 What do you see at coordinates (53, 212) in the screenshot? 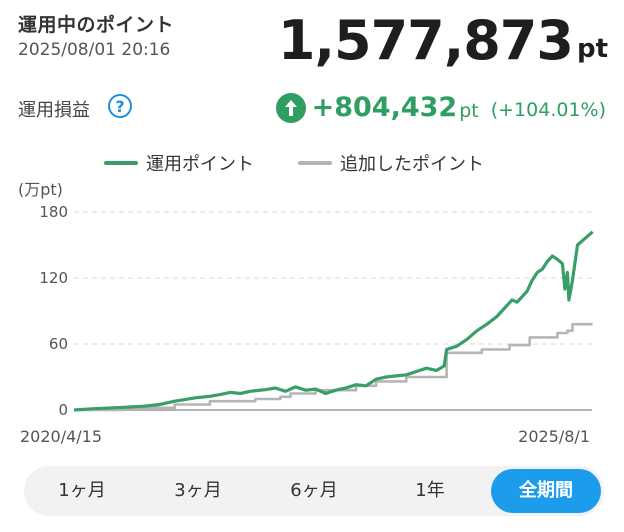
I see `y-tick-label: 180` at bounding box center [53, 212].